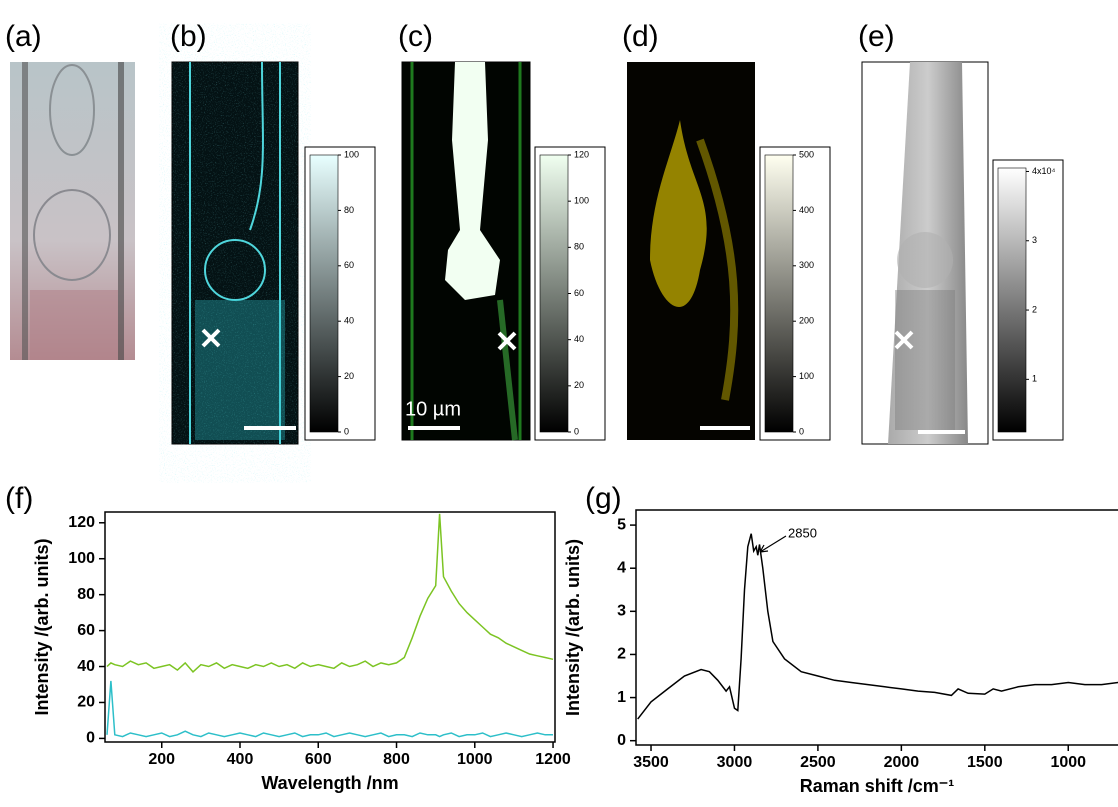  Describe the element at coordinates (433, 409) in the screenshot. I see `scale-bar-label: 10 µm` at that location.